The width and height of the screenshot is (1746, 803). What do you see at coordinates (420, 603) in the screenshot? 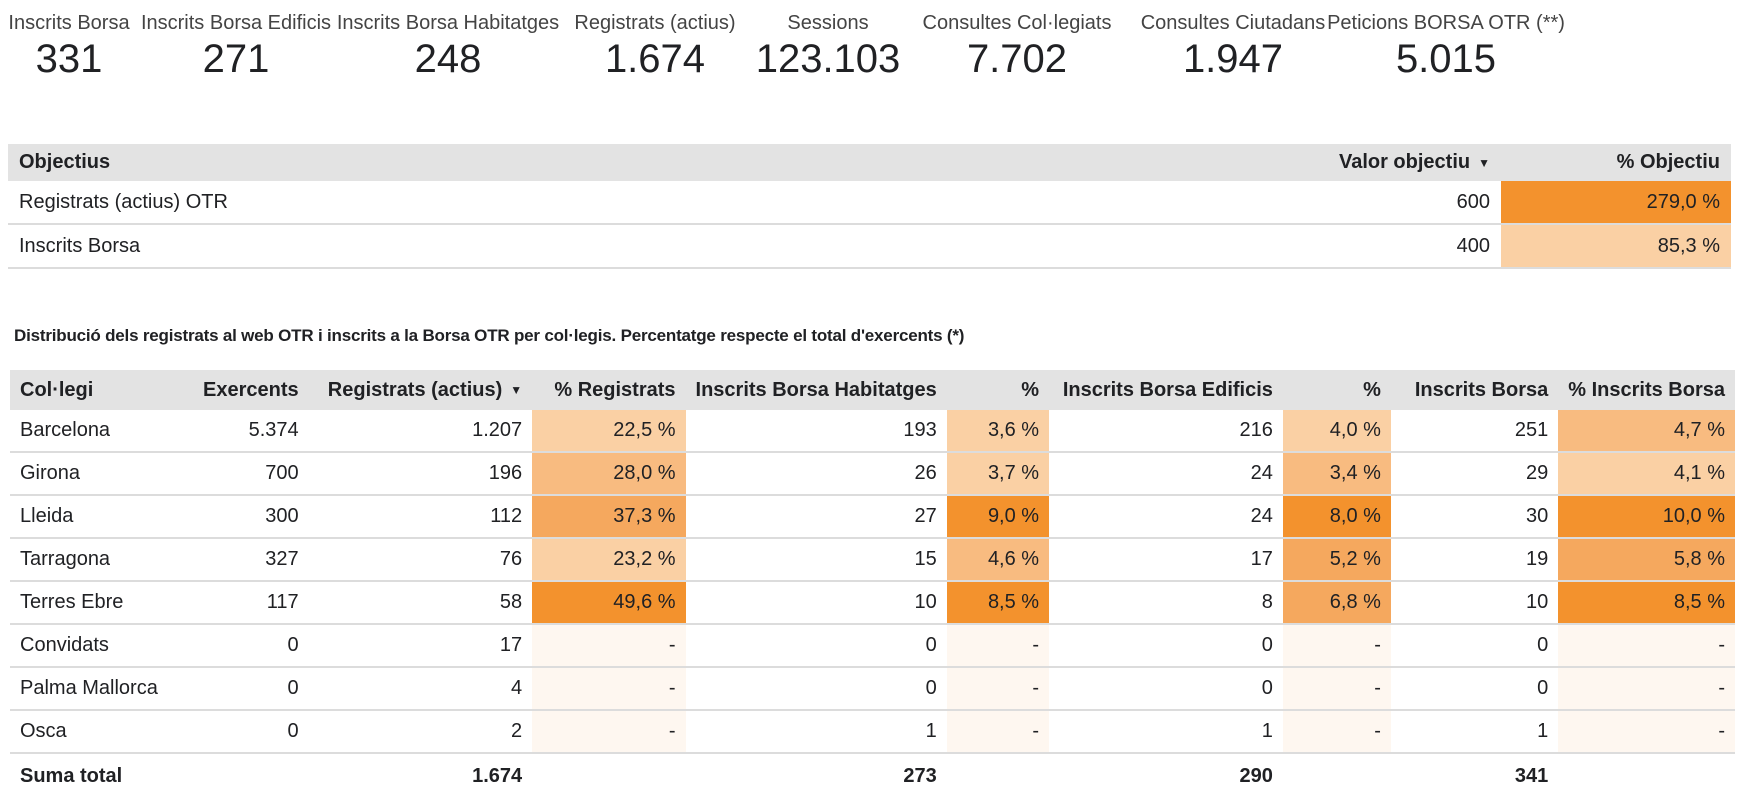
I see `table-cell: 58` at bounding box center [420, 603].